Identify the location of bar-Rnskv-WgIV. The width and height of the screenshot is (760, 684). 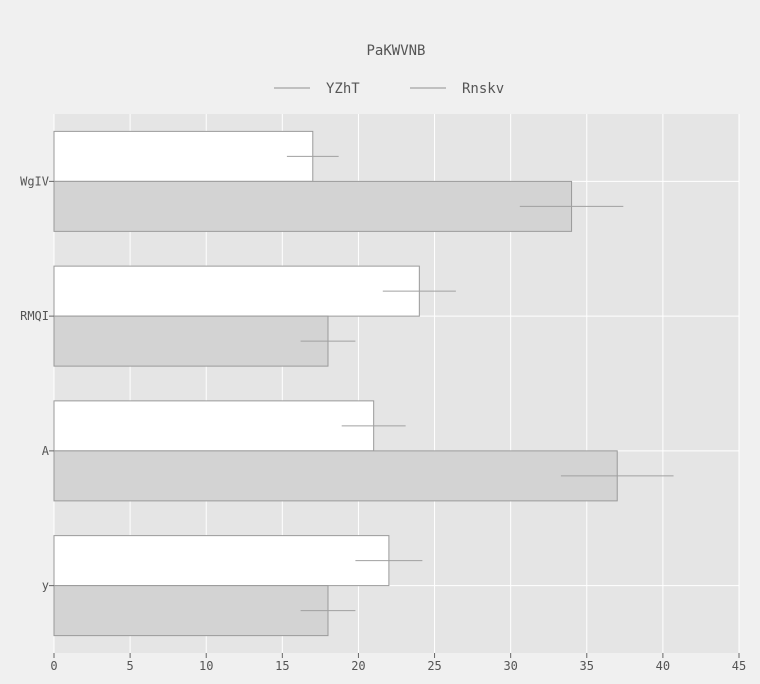
(313, 206).